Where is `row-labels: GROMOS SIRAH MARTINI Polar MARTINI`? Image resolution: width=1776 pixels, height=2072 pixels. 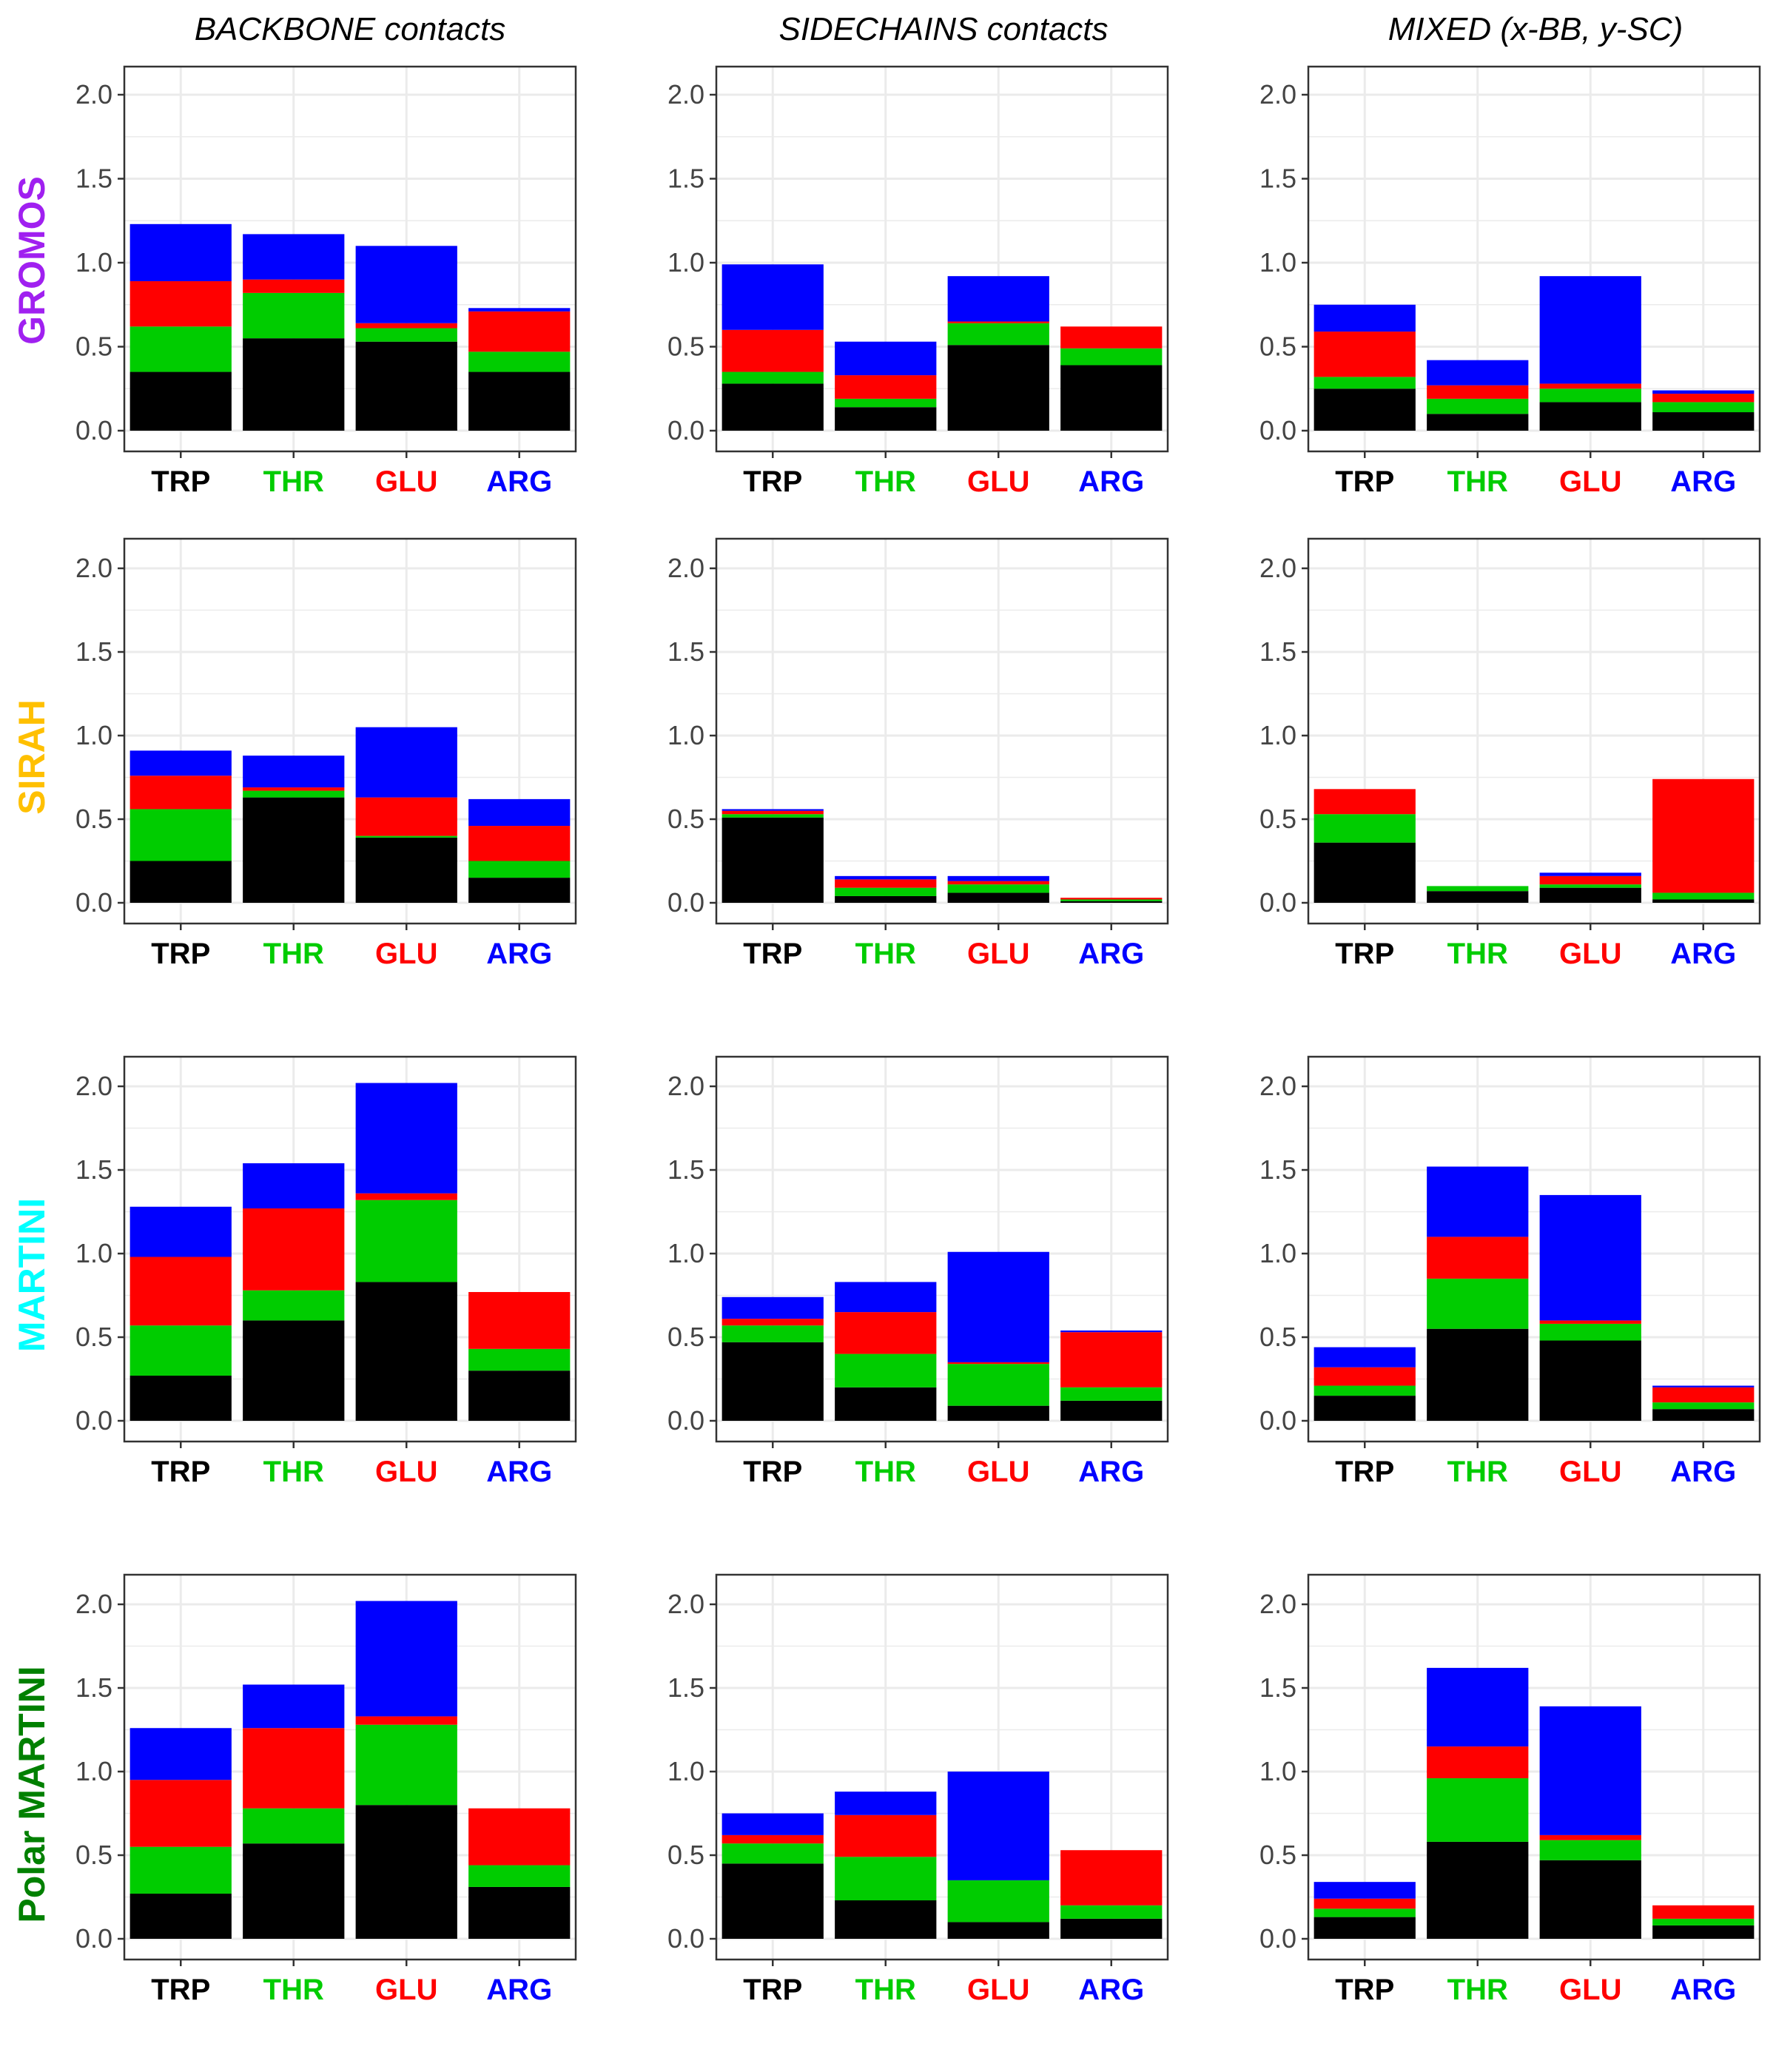 row-labels: GROMOS SIRAH MARTINI Polar MARTINI is located at coordinates (32, 1049).